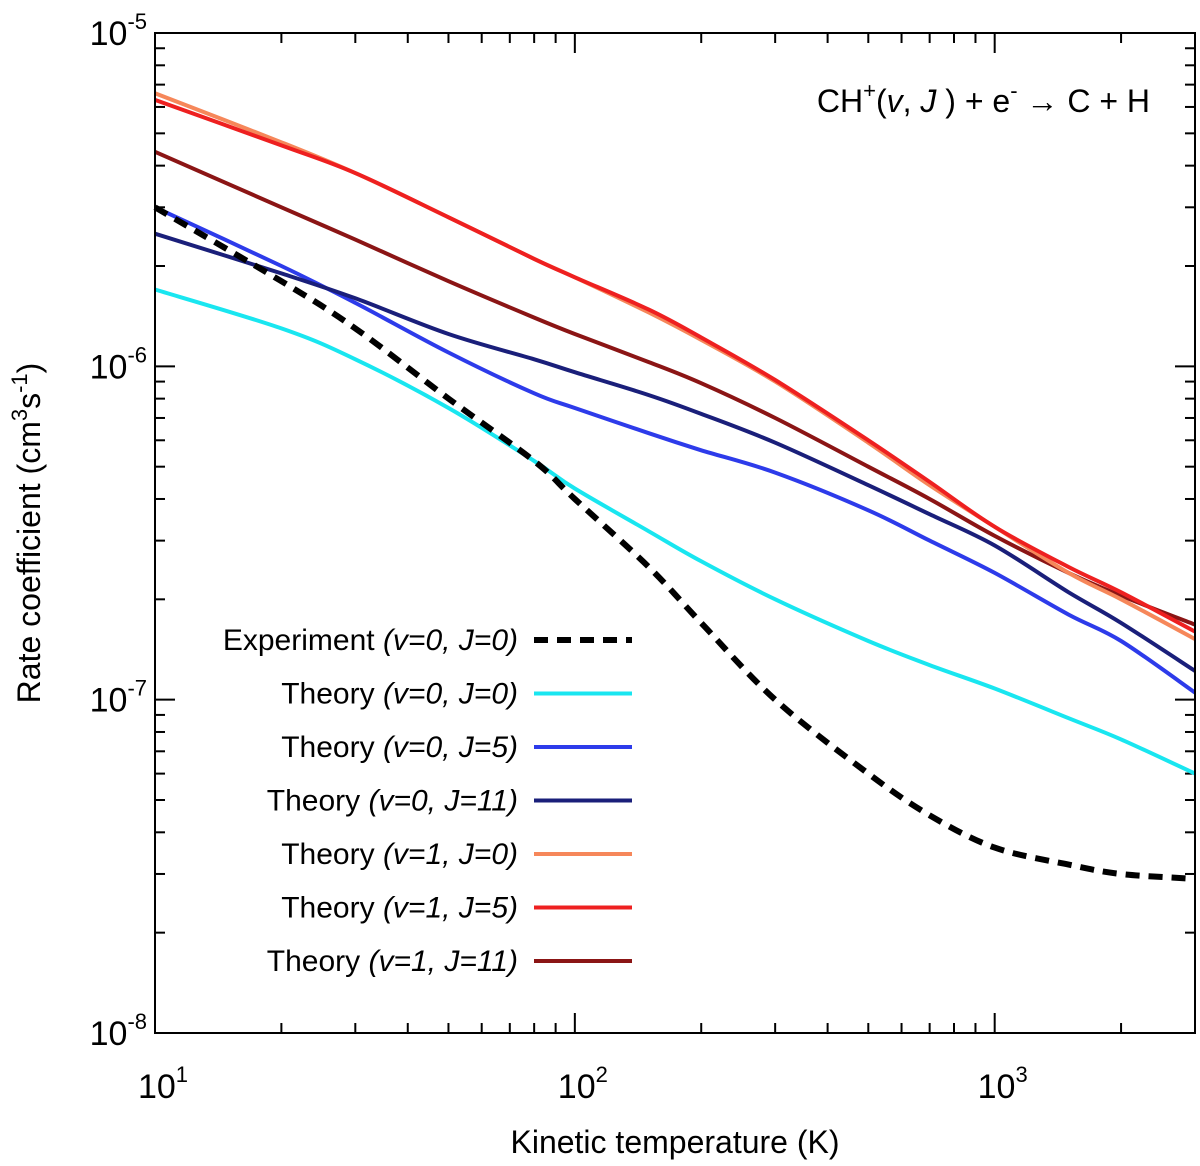  Describe the element at coordinates (896, 101) in the screenshot. I see `annotation-v: v` at that location.